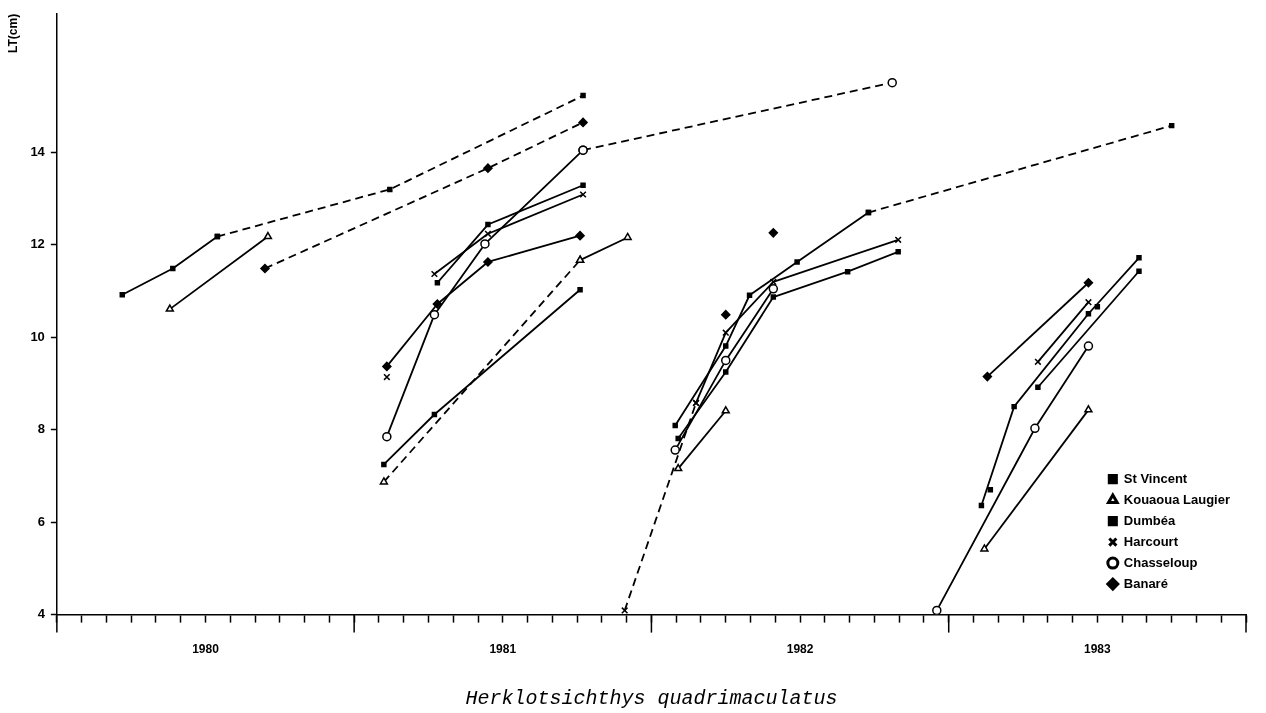  What do you see at coordinates (1098, 649) in the screenshot?
I see `x-tick-label: 1983` at bounding box center [1098, 649].